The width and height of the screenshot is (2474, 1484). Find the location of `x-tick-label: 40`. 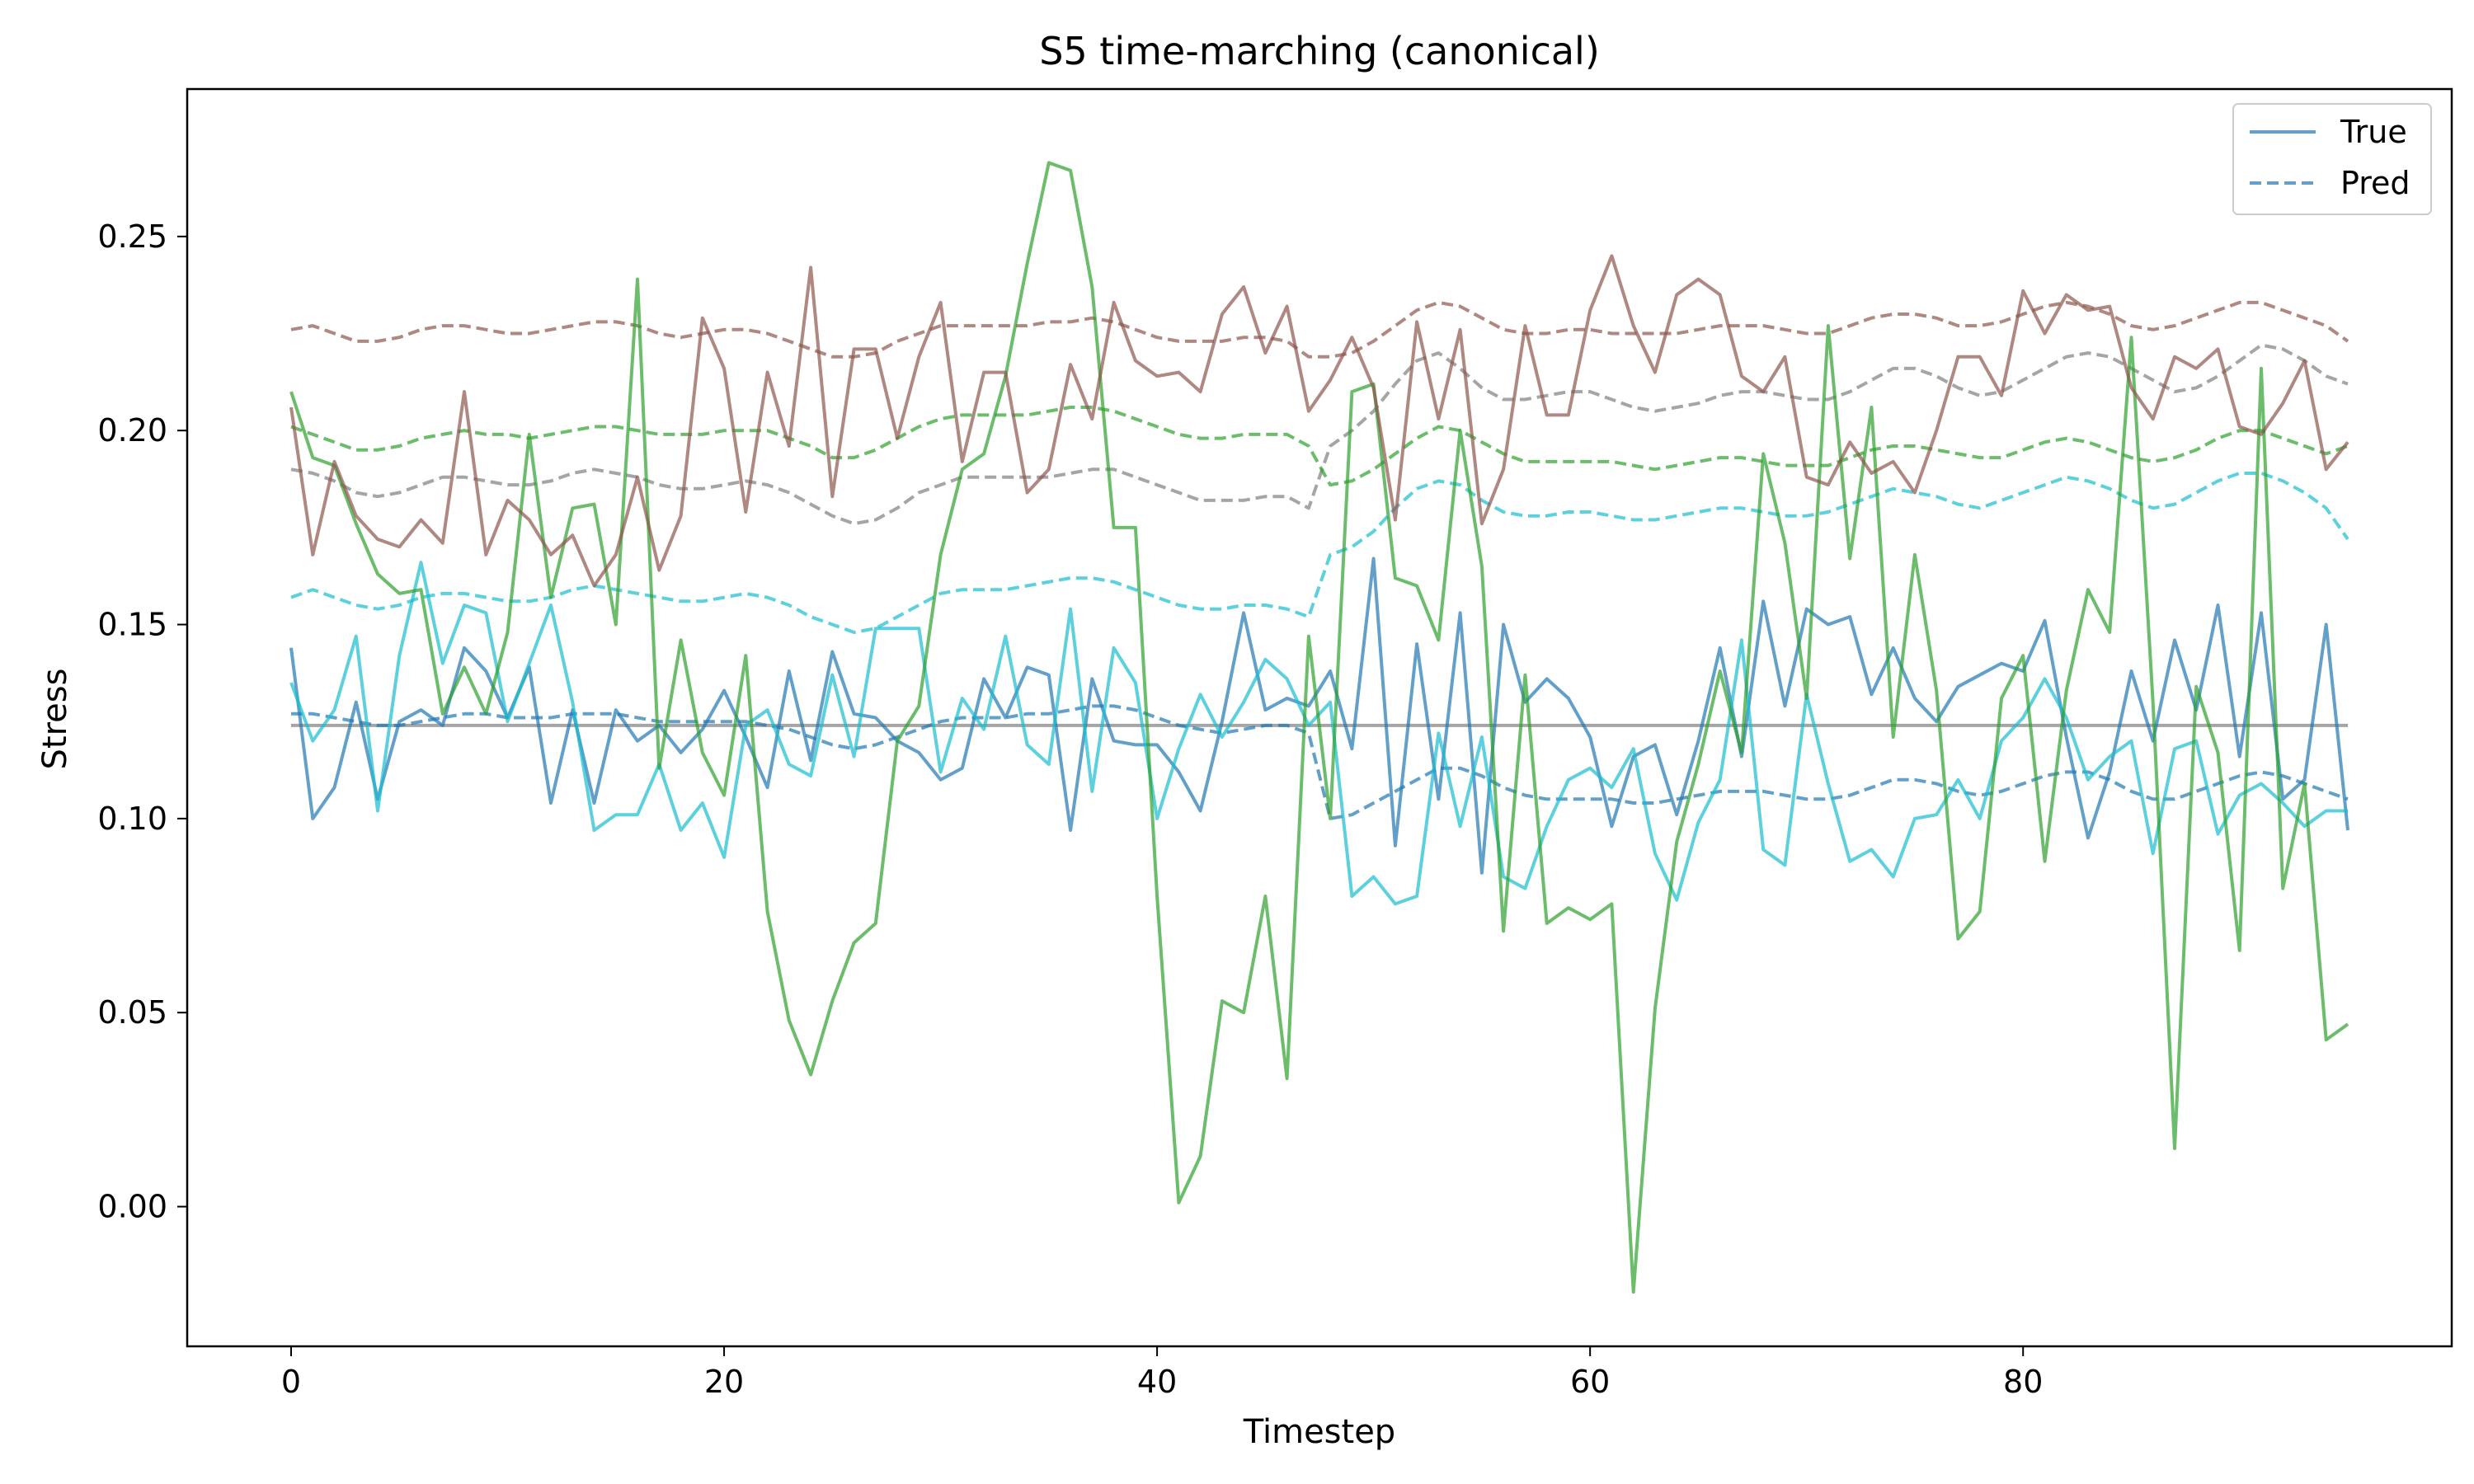

x-tick-label: 40 is located at coordinates (1157, 1382).